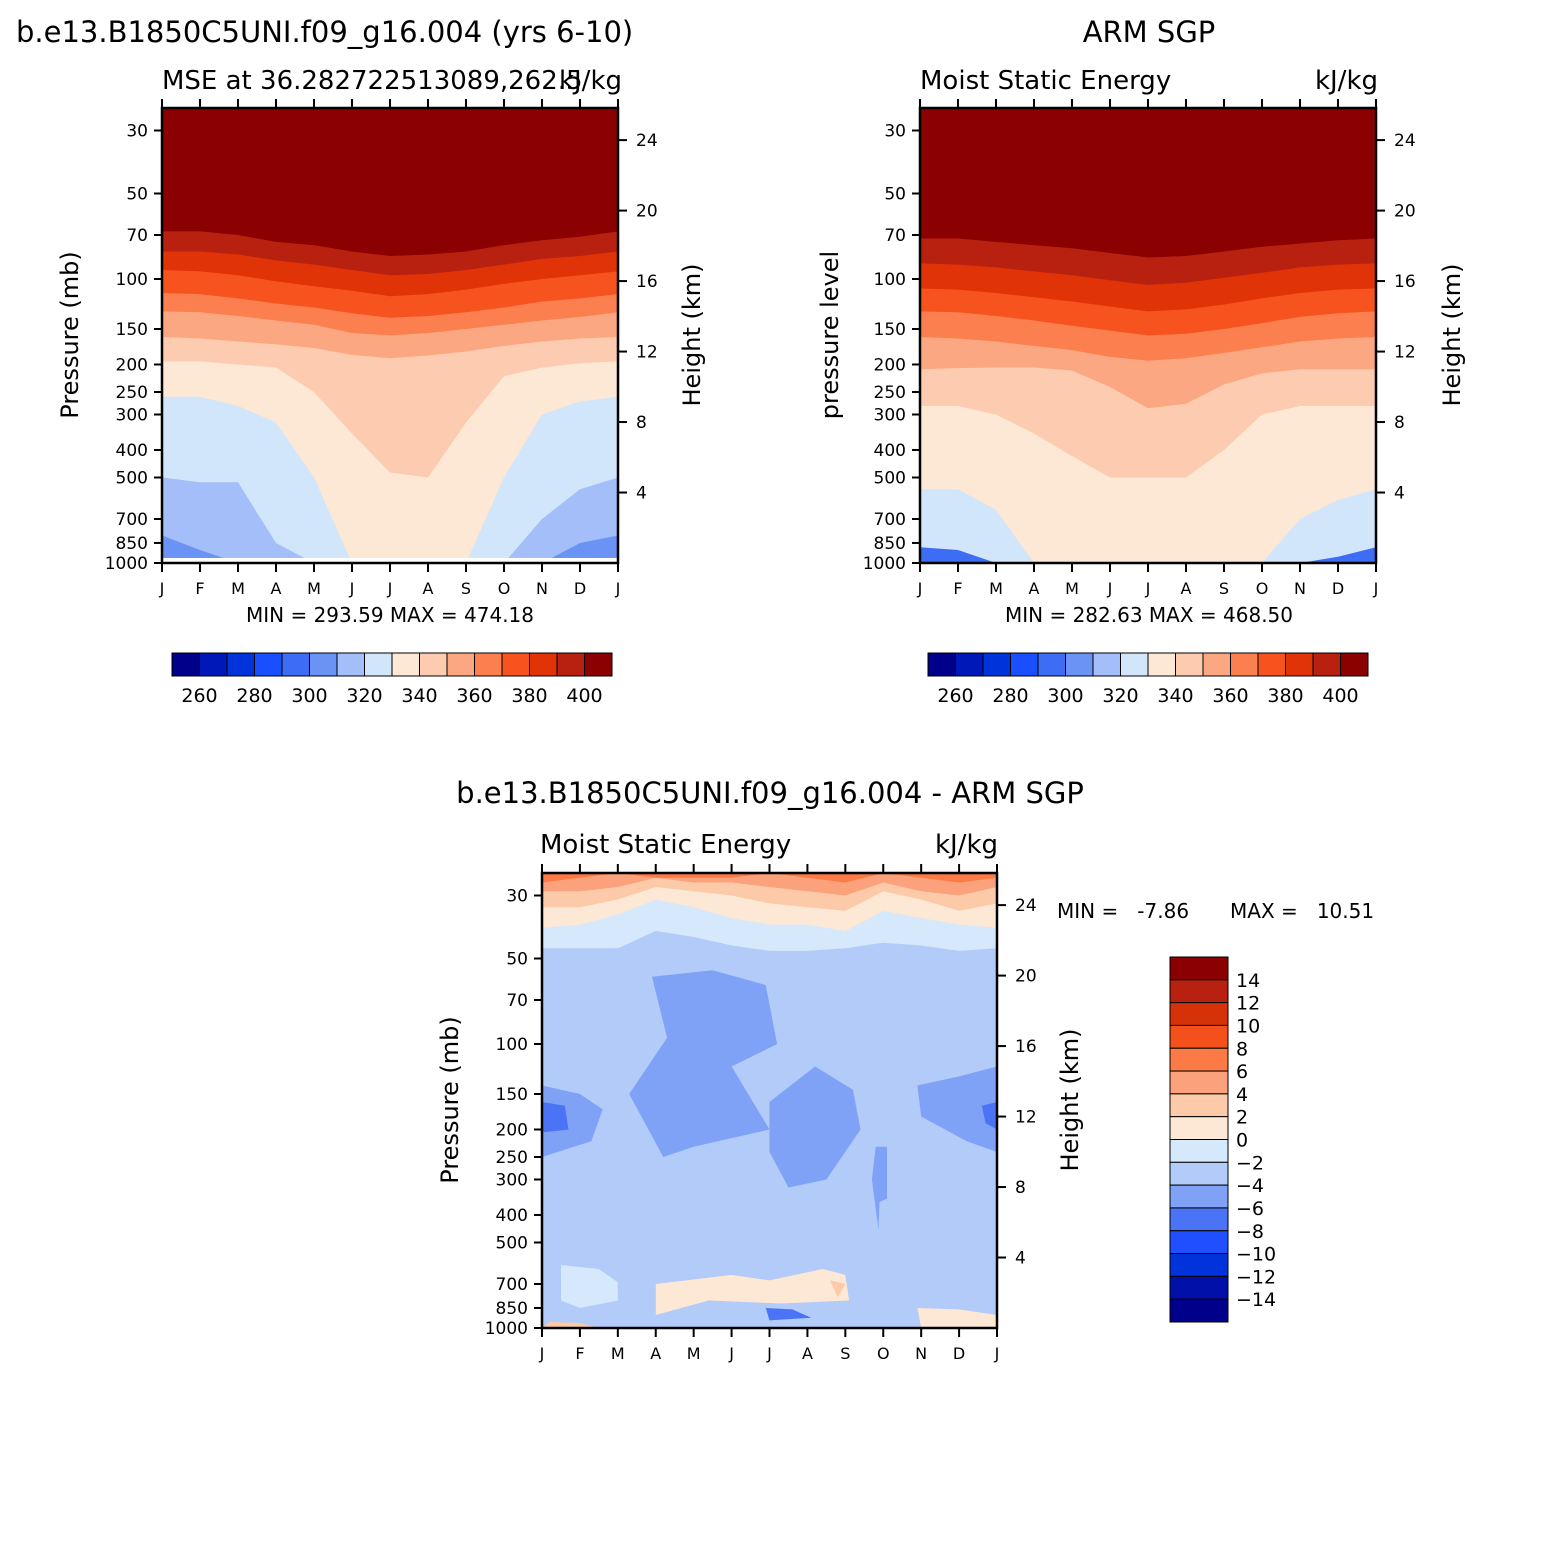  What do you see at coordinates (1148, 588) in the screenshot?
I see `obs-xtick-label-6: J` at bounding box center [1148, 588].